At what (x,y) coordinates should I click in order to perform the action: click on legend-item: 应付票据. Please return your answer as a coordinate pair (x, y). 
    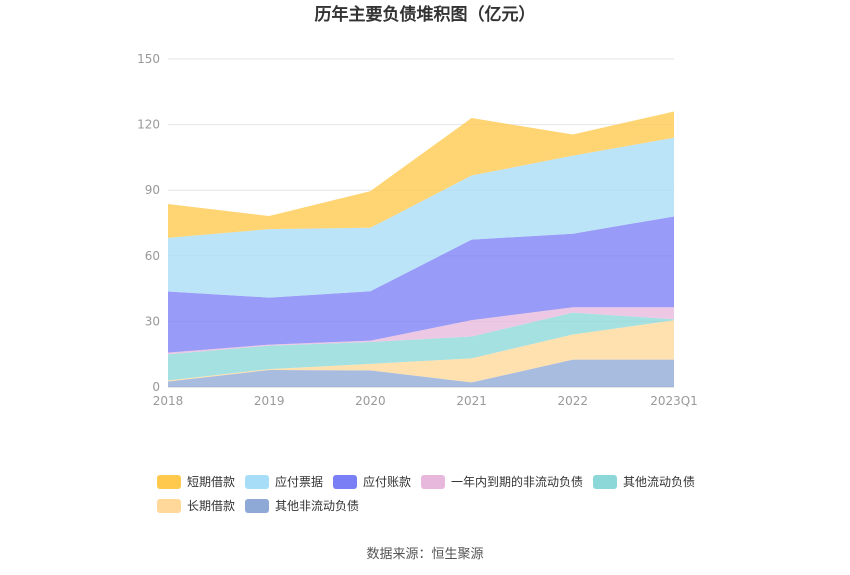
    Looking at the image, I should click on (284, 481).